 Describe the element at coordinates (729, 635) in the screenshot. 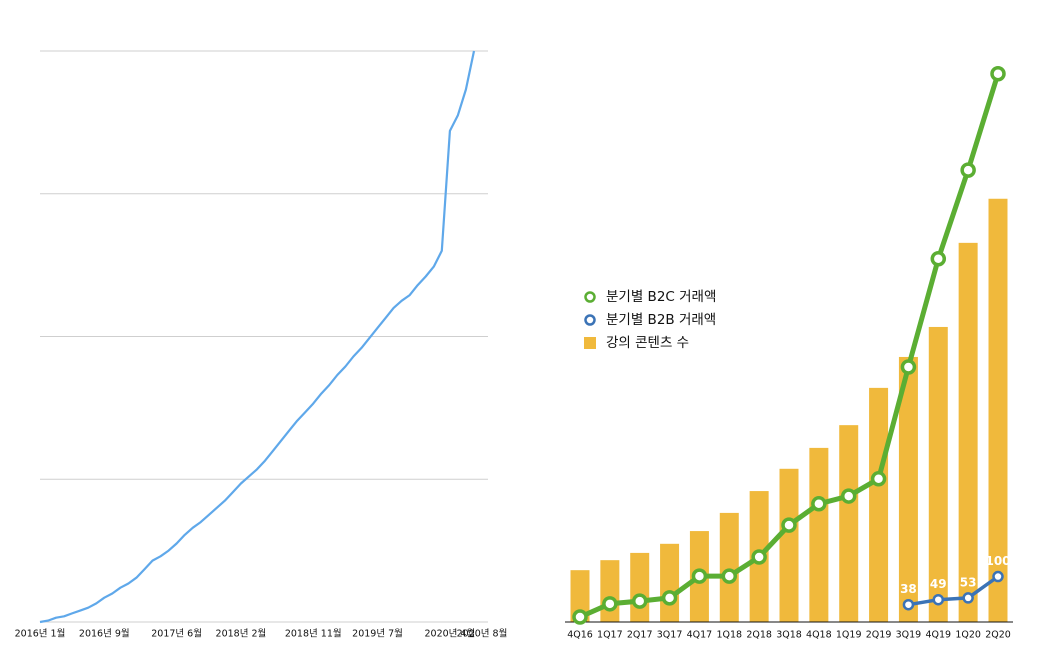

I see `x-tick-label: 1Q18` at that location.